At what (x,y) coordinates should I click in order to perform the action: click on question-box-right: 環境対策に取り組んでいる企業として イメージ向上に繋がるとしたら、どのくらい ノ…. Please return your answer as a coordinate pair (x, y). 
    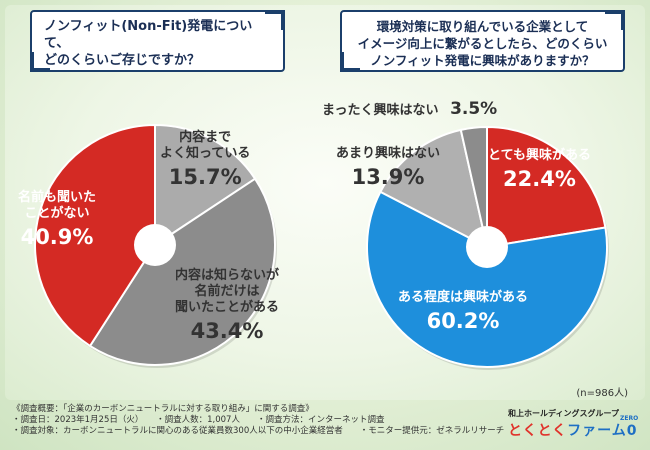
    Looking at the image, I should click on (482, 41).